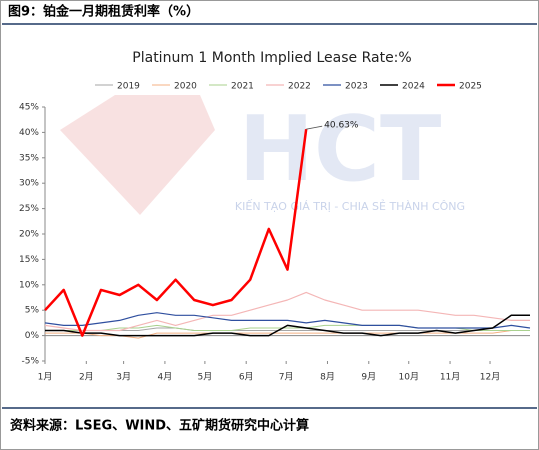 This screenshot has height=450, width=539. I want to click on annotation-leader, so click(314, 127).